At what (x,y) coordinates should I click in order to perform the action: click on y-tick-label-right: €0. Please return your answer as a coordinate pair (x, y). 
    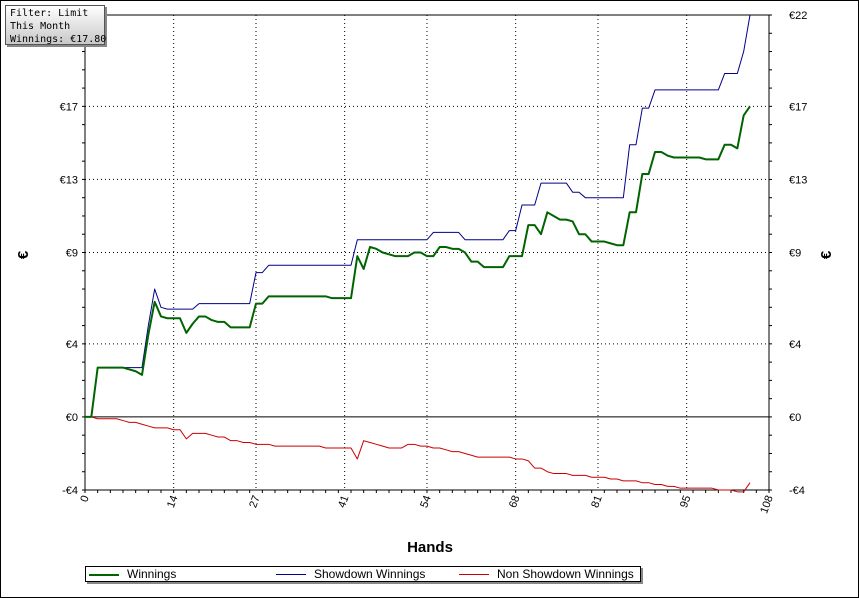
    Looking at the image, I should click on (795, 418).